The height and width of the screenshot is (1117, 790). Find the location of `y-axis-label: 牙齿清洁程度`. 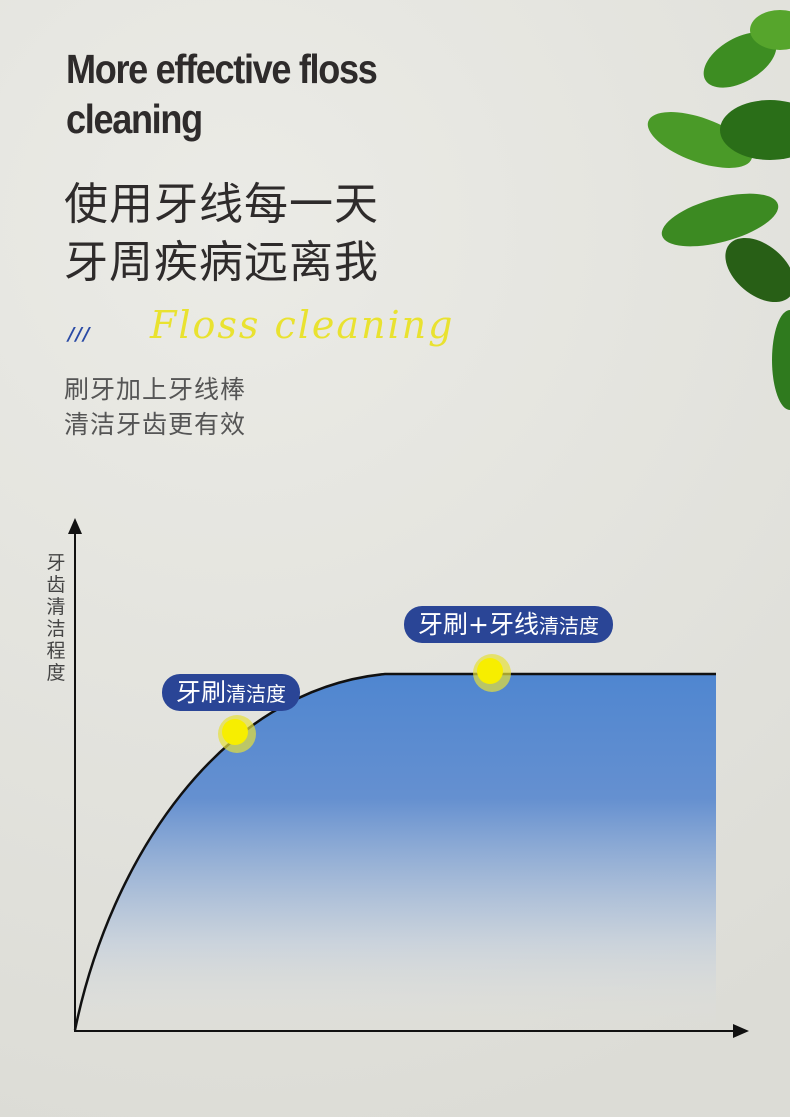

y-axis-label: 牙齿清洁程度 is located at coordinates (56, 618).